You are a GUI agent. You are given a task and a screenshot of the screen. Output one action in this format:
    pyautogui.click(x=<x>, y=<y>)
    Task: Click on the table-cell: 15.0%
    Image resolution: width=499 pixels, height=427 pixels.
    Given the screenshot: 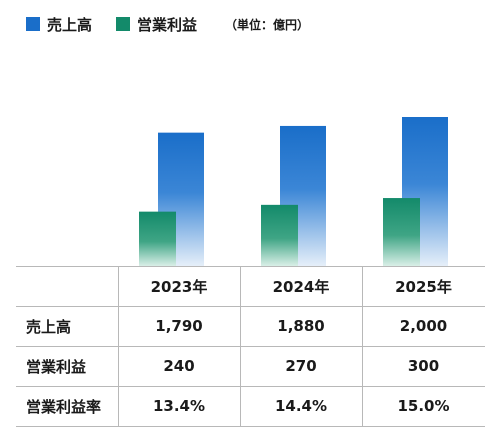 What is the action you would take?
    pyautogui.click(x=423, y=406)
    